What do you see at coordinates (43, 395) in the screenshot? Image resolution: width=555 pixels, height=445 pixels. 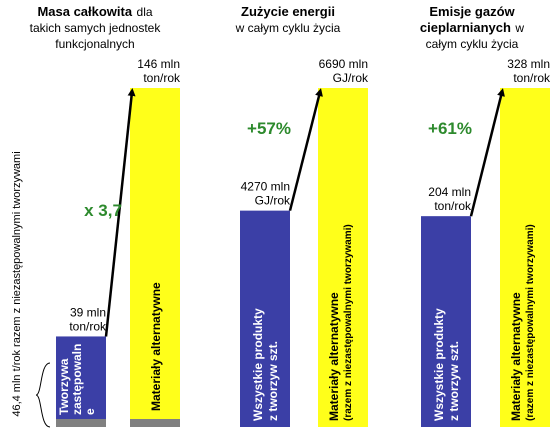 I see `side-brace` at bounding box center [43, 395].